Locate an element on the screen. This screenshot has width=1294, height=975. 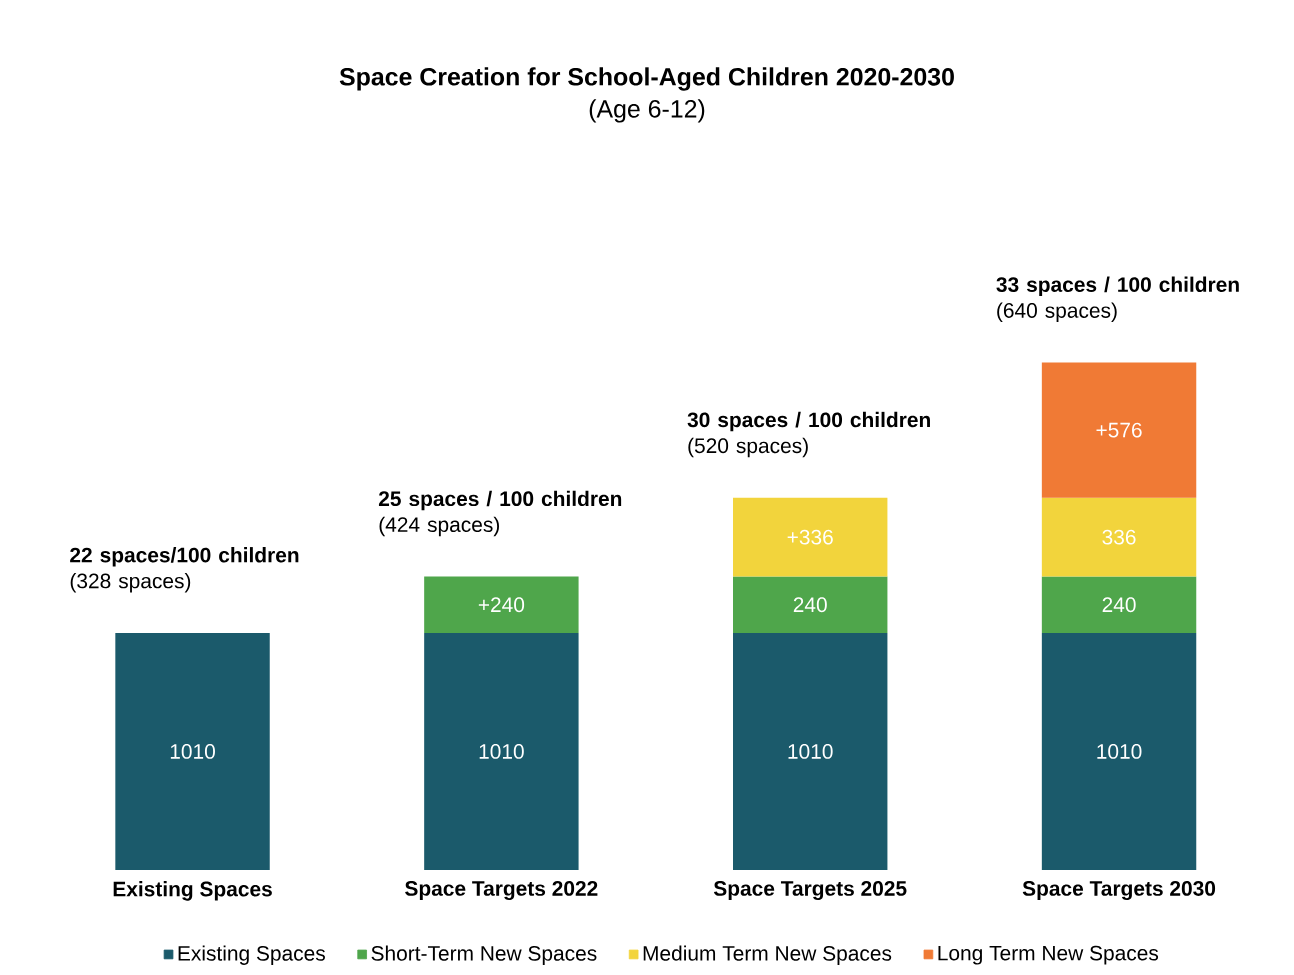
legend-label: Medium Term New Spaces is located at coordinates (767, 955).